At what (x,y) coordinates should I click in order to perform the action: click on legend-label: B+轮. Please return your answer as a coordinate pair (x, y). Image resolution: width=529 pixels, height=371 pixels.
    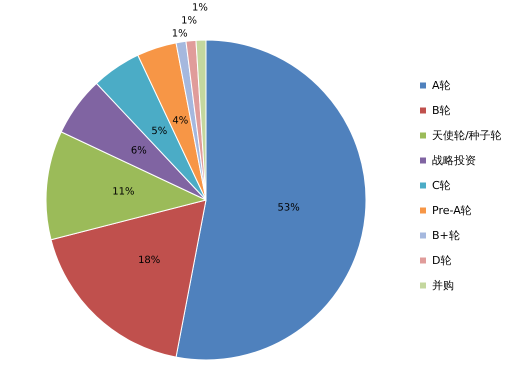
    Looking at the image, I should click on (446, 235).